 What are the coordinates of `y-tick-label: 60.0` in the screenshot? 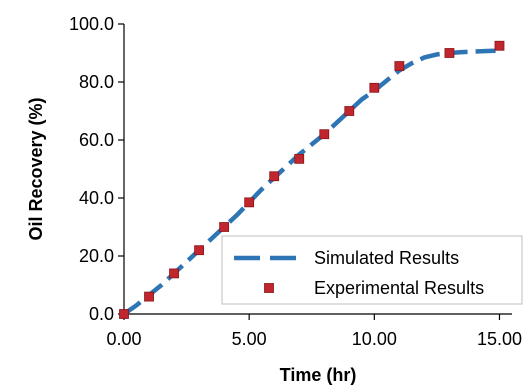 It's located at (96, 140).